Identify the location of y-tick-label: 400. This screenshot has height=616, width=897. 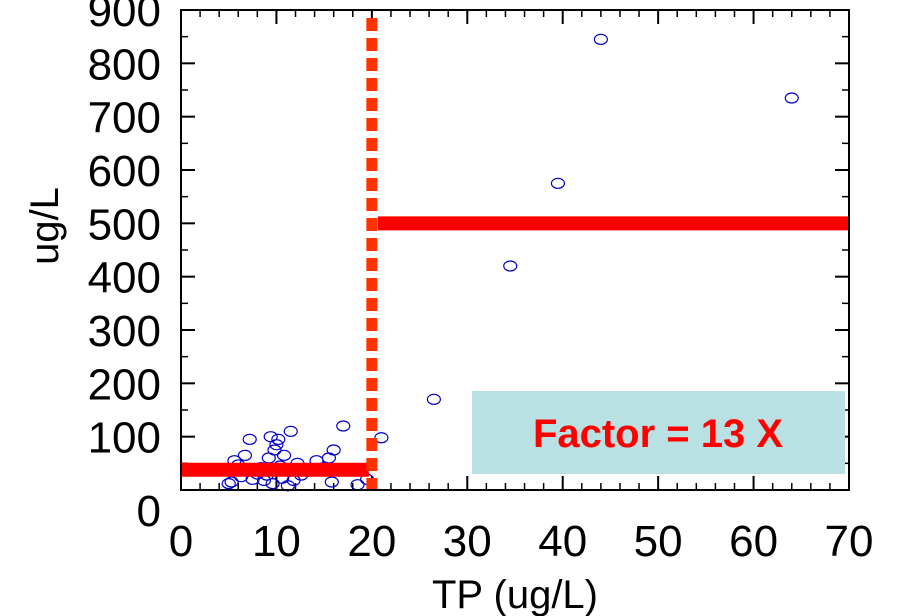
(124, 278).